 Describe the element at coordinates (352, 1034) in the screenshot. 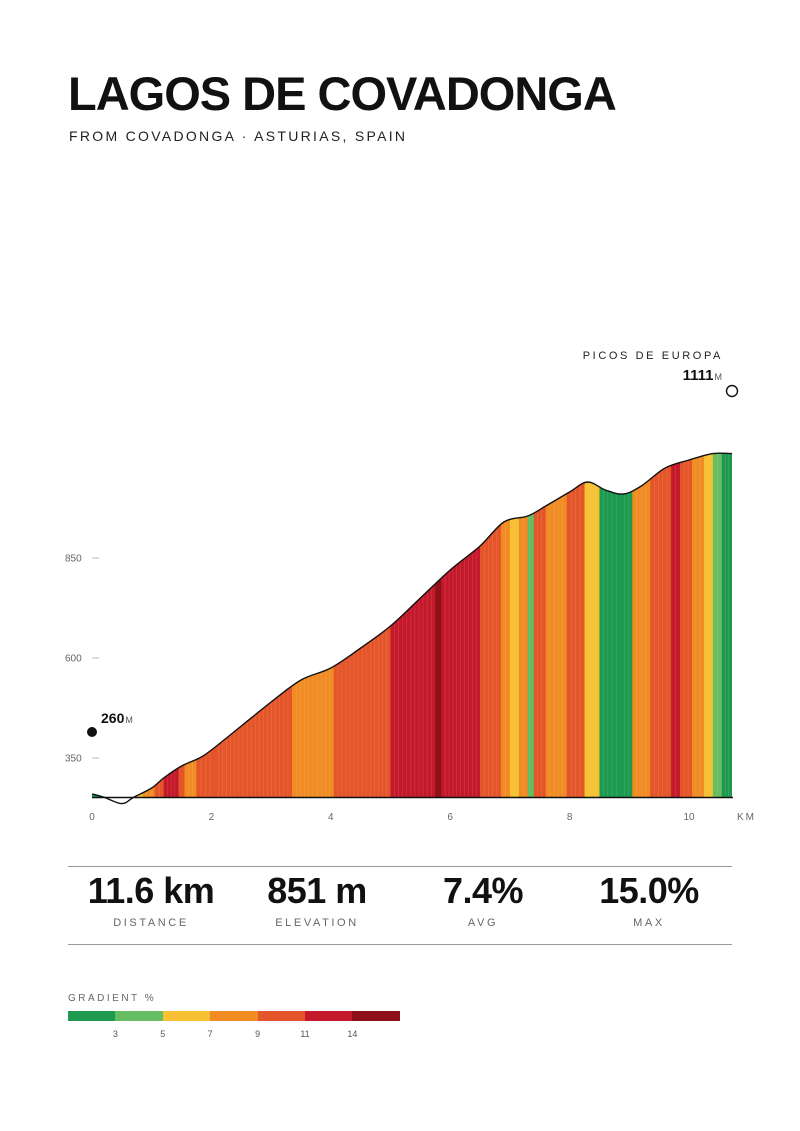

I see `legend-tick-label: 14` at that location.